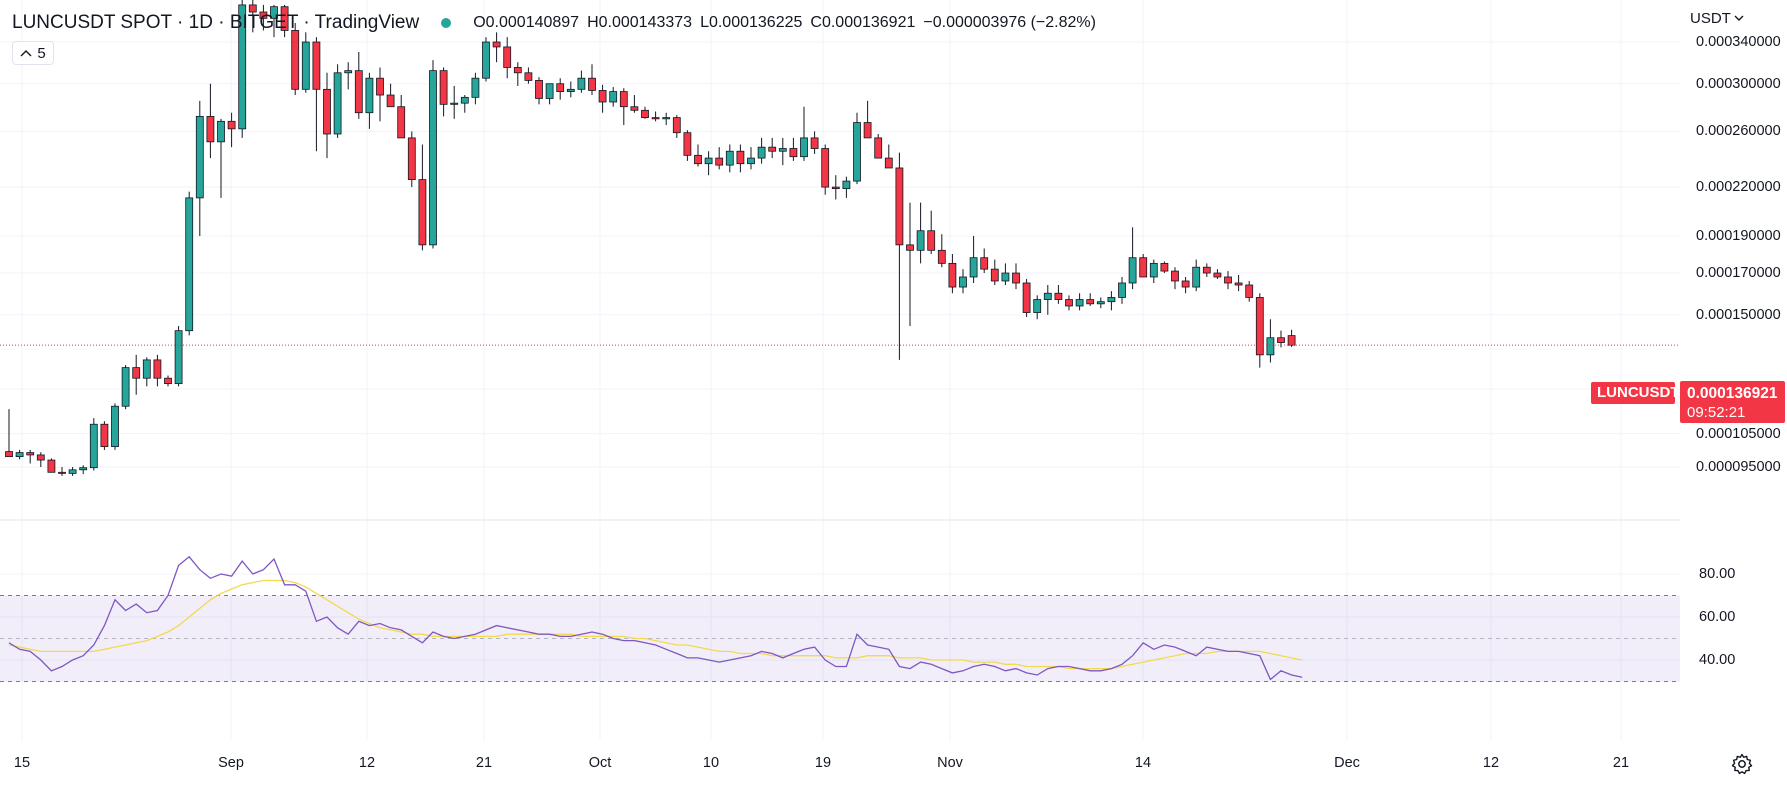 The image size is (1787, 785). What do you see at coordinates (1738, 131) in the screenshot?
I see `price-tick-label: 0.000260000` at bounding box center [1738, 131].